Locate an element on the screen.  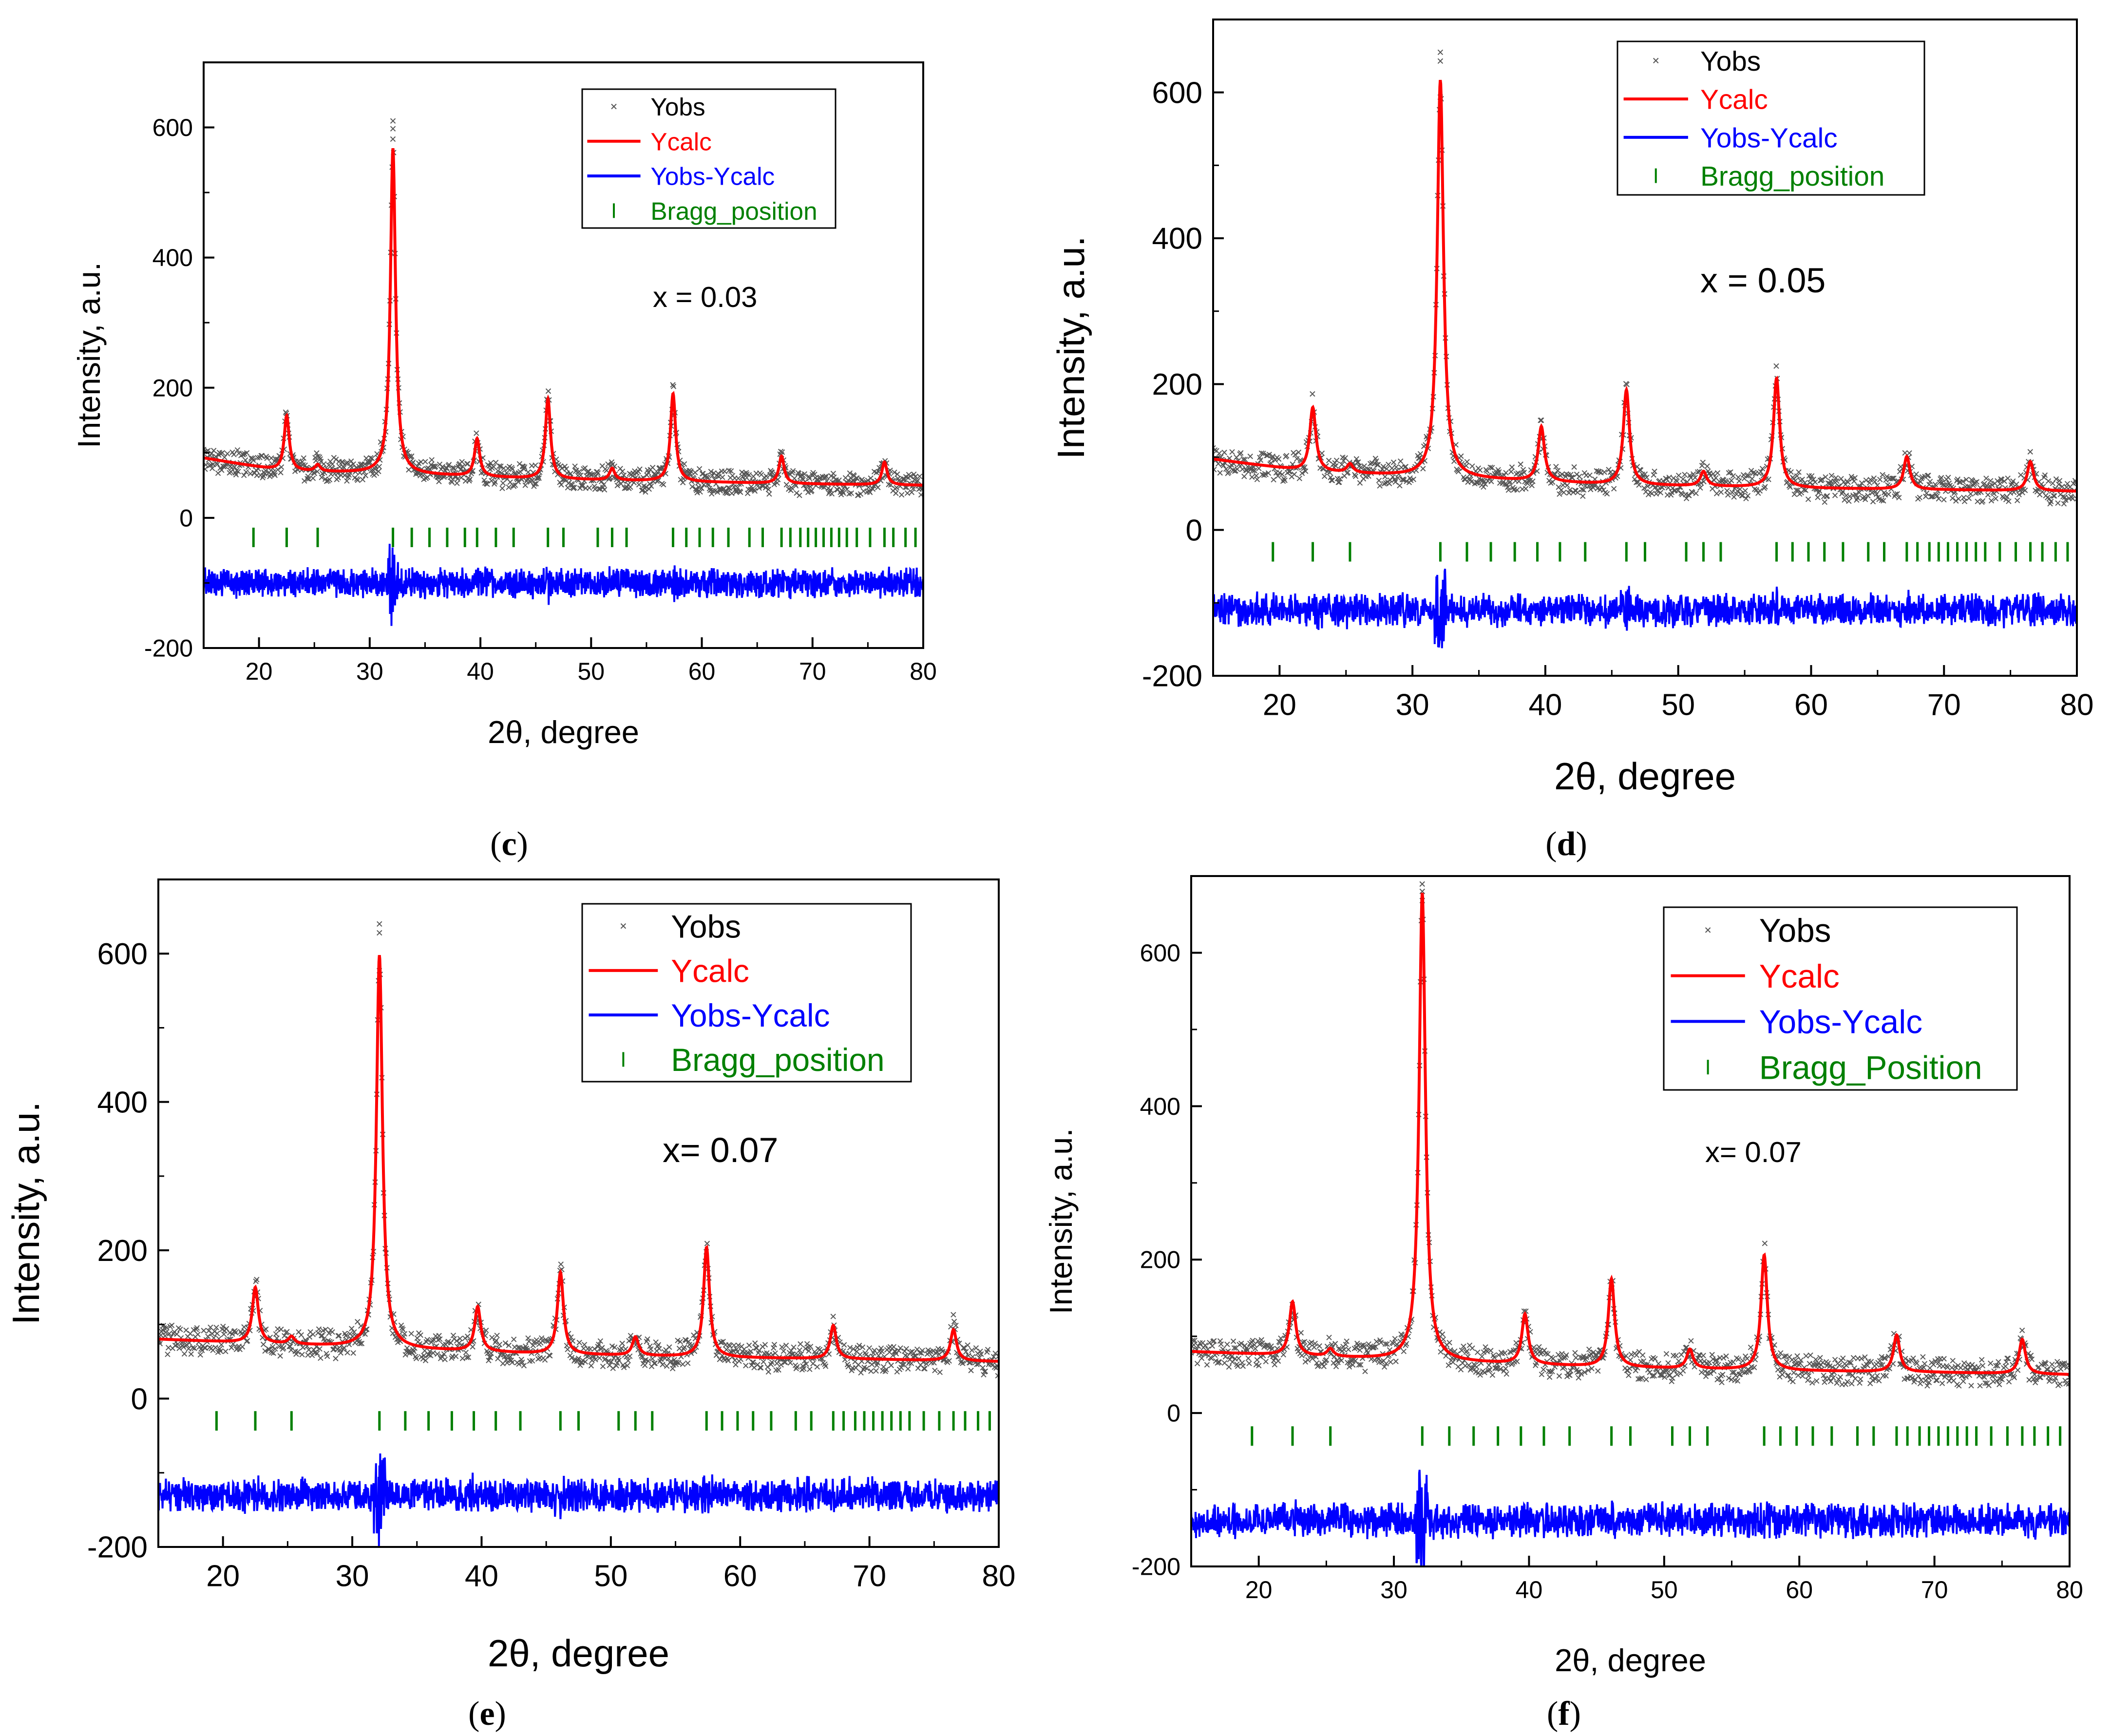
legend-bragg-label: Bragg_Position is located at coordinates (1870, 1067).